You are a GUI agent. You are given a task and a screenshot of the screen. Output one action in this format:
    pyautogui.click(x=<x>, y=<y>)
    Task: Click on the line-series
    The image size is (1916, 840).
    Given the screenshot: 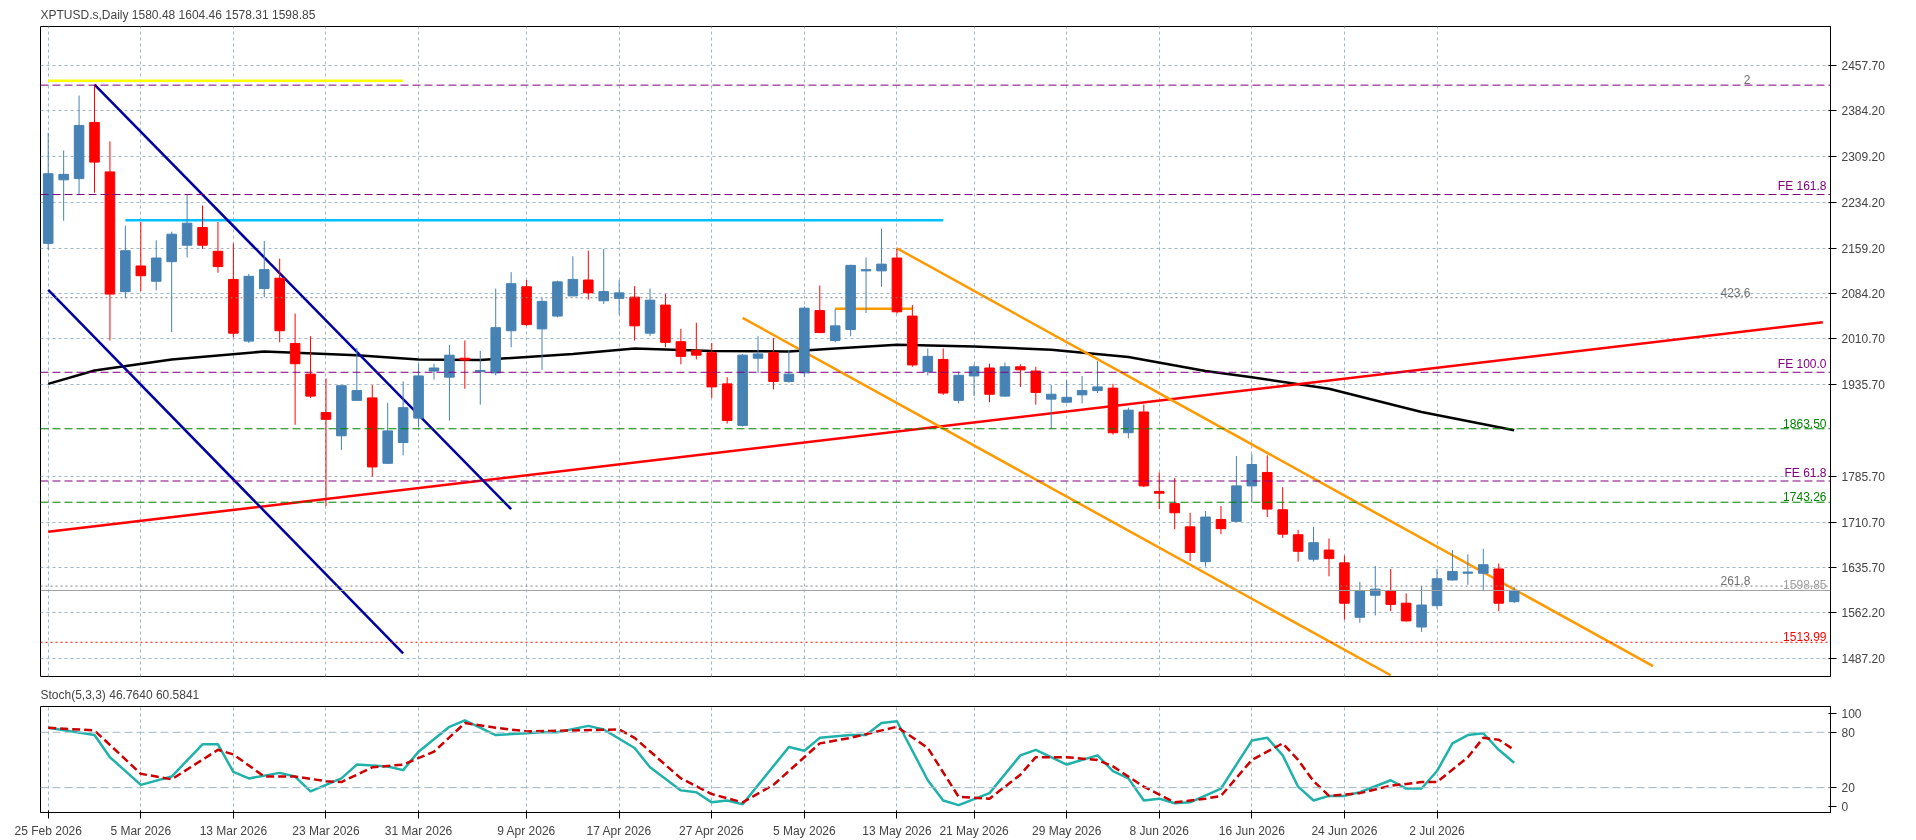 What is the action you would take?
    pyautogui.click(x=781, y=387)
    